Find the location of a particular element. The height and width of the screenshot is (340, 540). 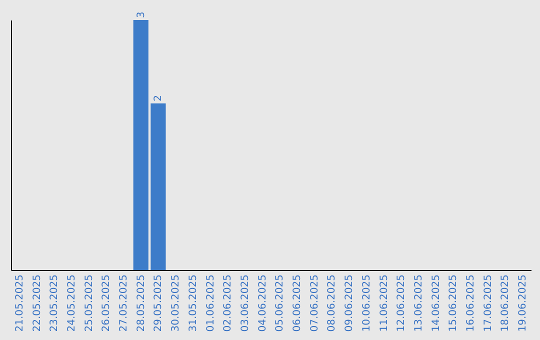

x-tick-label: 16.06.2025 is located at coordinates (471, 303).